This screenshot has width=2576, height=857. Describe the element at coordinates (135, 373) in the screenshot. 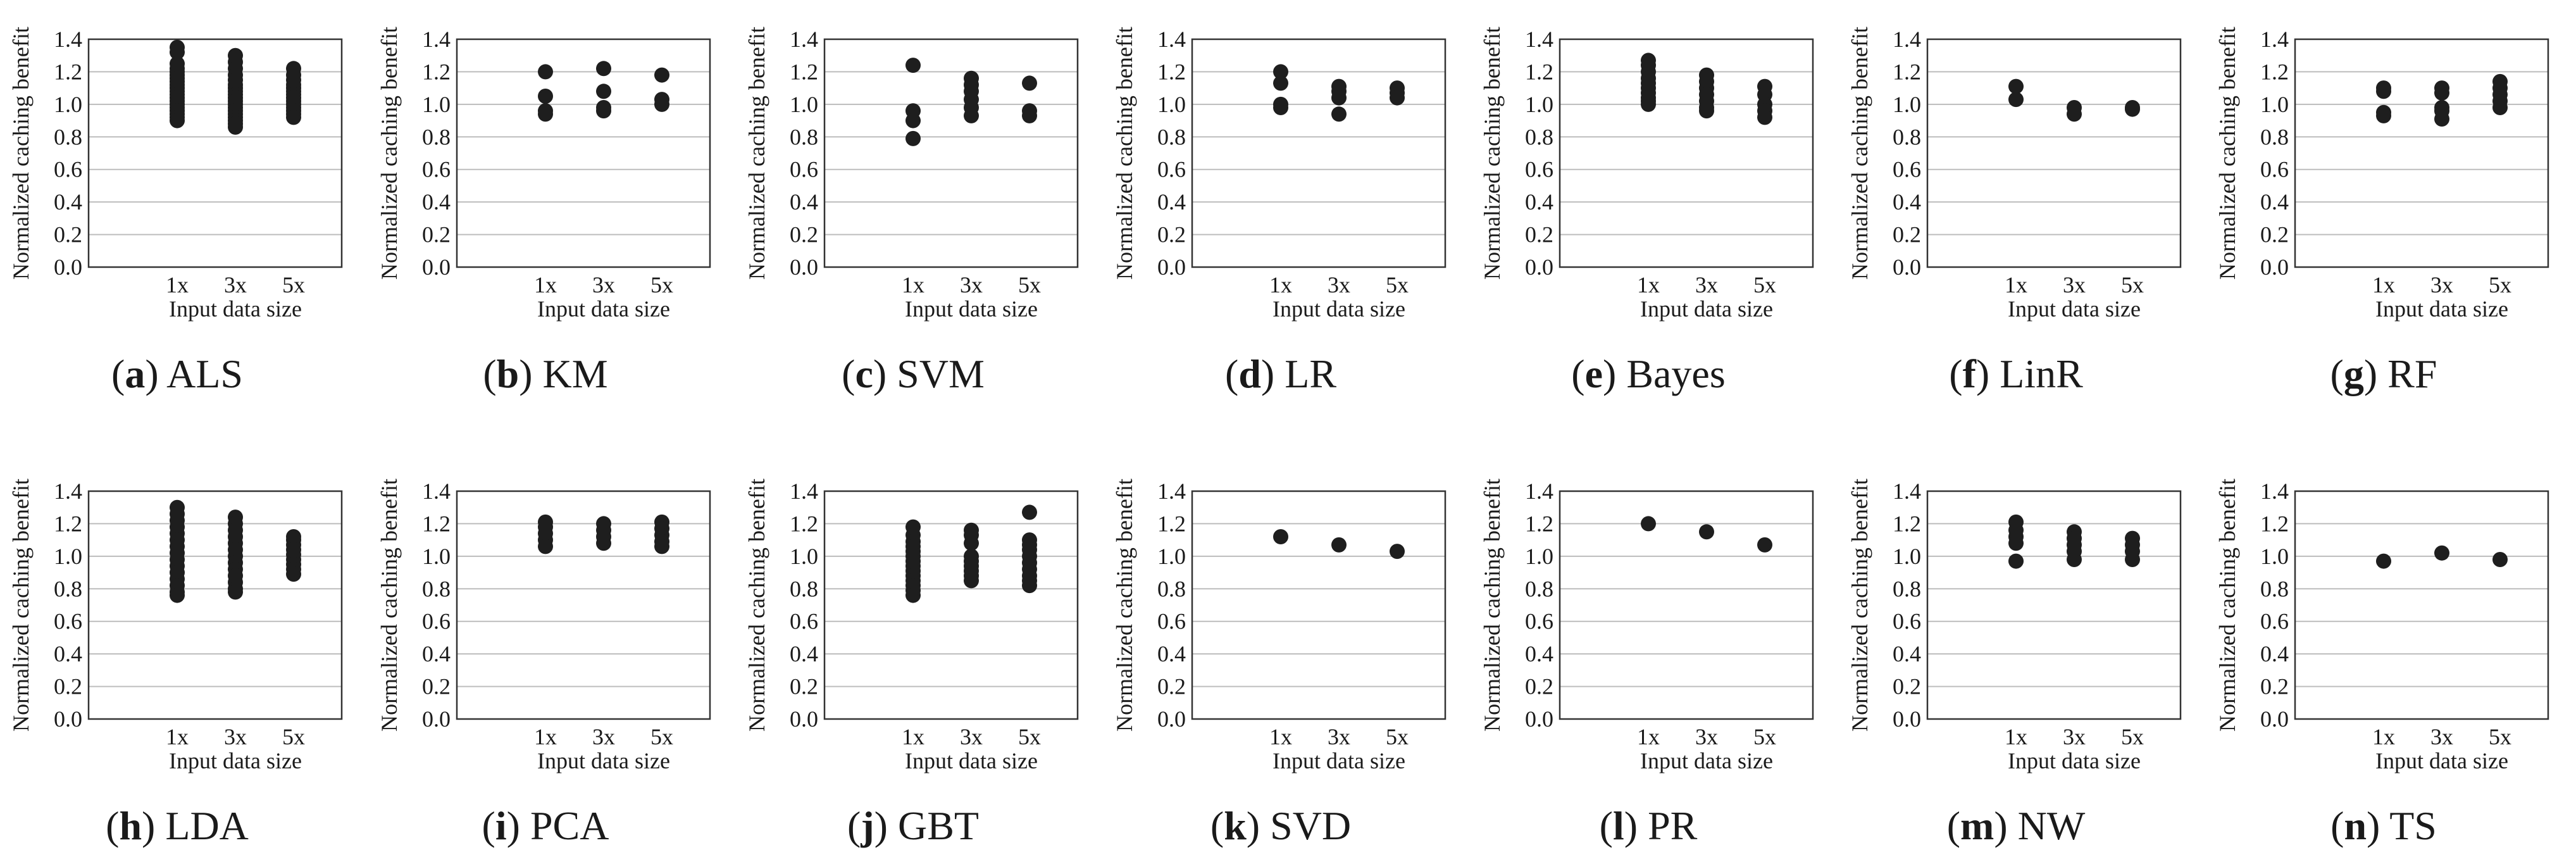

I see `caption-letter: a` at that location.